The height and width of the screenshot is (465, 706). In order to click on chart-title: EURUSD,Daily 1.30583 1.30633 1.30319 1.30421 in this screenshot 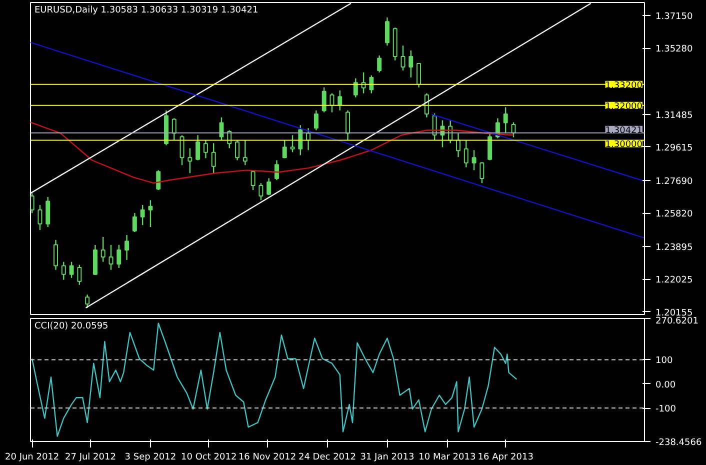, I will do `click(146, 11)`.